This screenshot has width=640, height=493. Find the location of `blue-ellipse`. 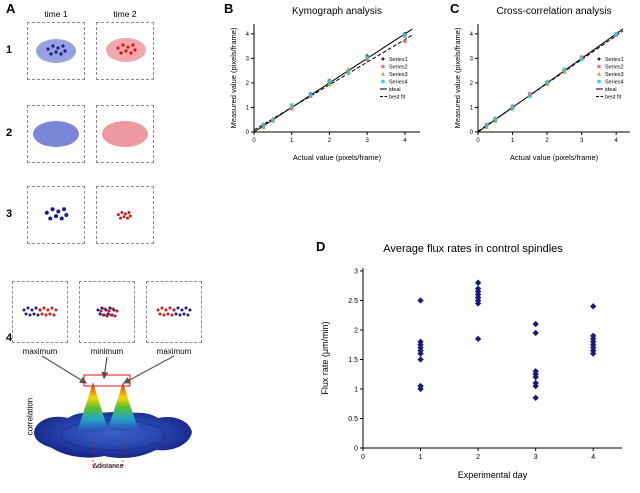

blue-ellipse is located at coordinates (56, 134).